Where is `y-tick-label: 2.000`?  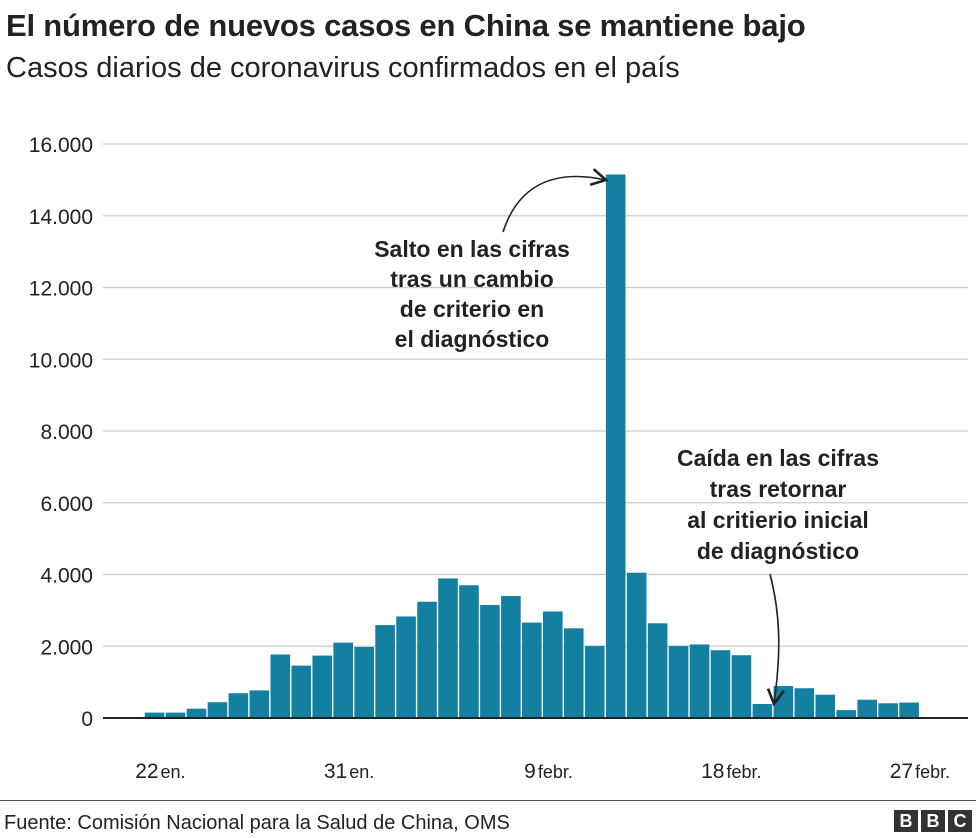
y-tick-label: 2.000 is located at coordinates (66, 647).